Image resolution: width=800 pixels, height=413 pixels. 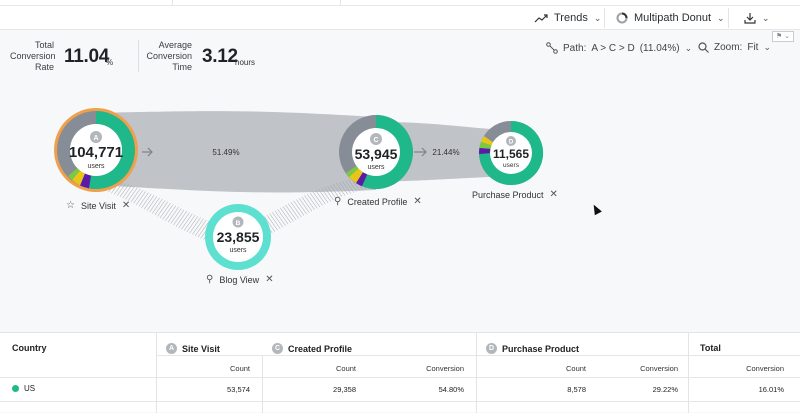 I want to click on flow-a-to-b, so click(x=167, y=212).